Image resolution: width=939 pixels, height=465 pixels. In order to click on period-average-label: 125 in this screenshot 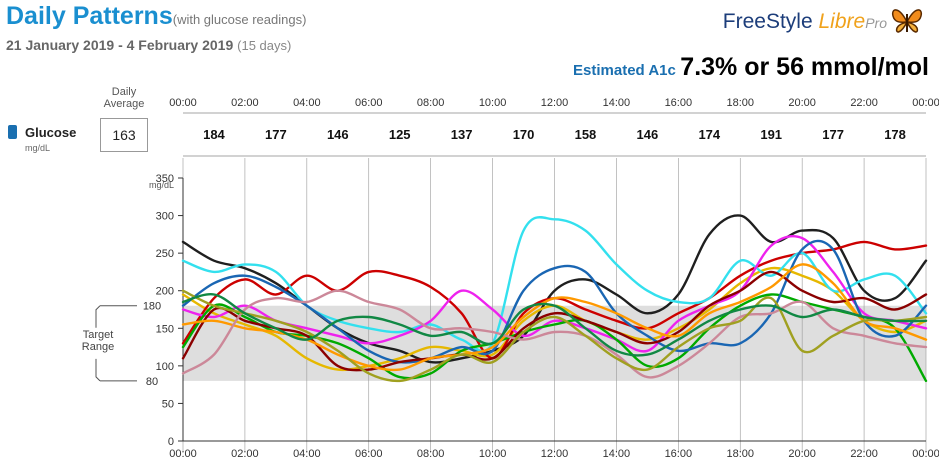, I will do `click(400, 134)`.